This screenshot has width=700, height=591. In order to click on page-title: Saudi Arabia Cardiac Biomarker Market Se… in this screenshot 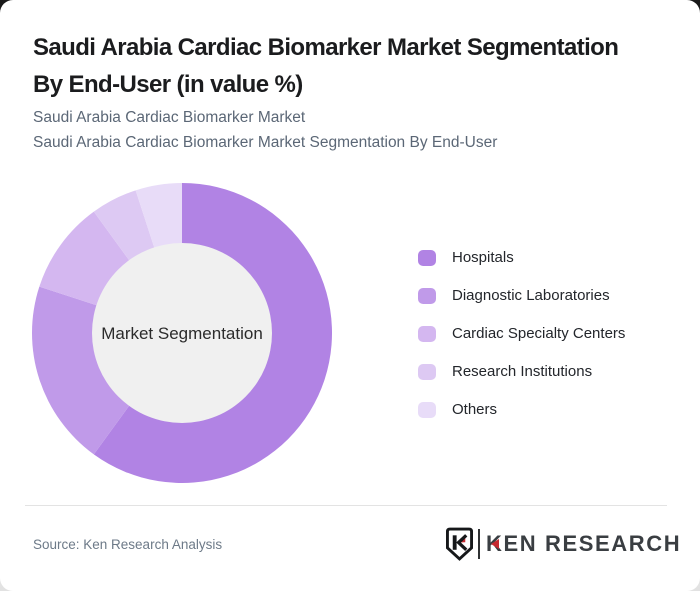, I will do `click(363, 66)`.